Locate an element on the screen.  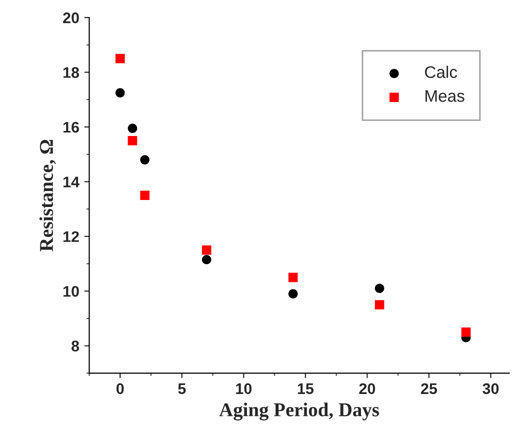
legend-label: Meas is located at coordinates (445, 96).